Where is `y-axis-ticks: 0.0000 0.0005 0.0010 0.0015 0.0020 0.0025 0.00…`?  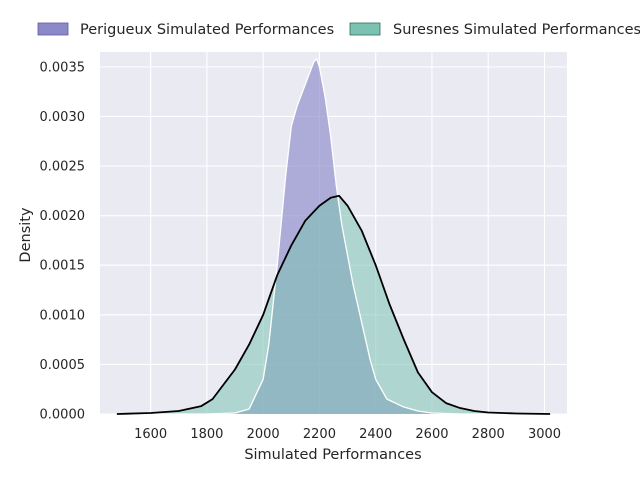
y-axis-ticks: 0.0000 0.0005 0.0010 0.0015 0.0020 0.0025 0.00… is located at coordinates (63, 241).